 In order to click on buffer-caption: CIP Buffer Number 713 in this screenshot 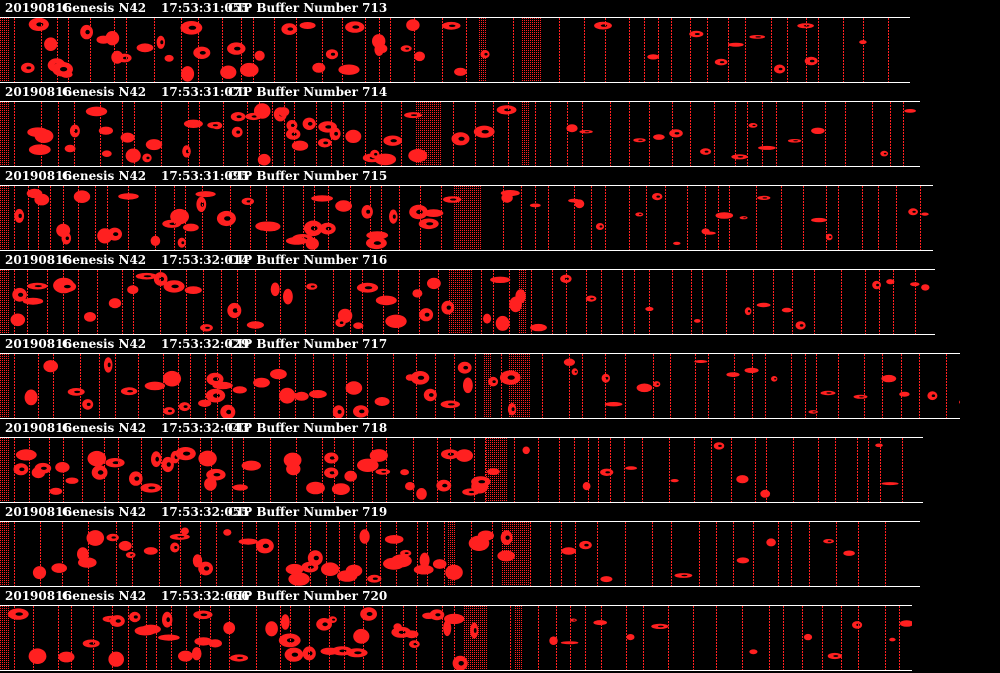, I will do `click(308, 8)`.